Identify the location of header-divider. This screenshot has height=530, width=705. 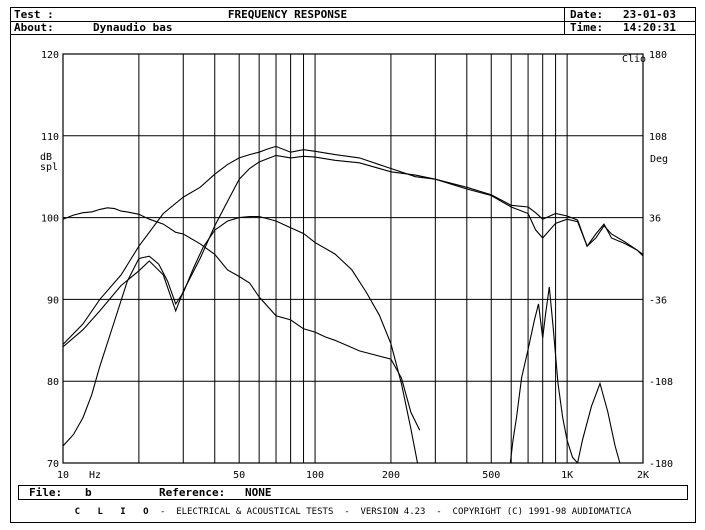
(564, 21).